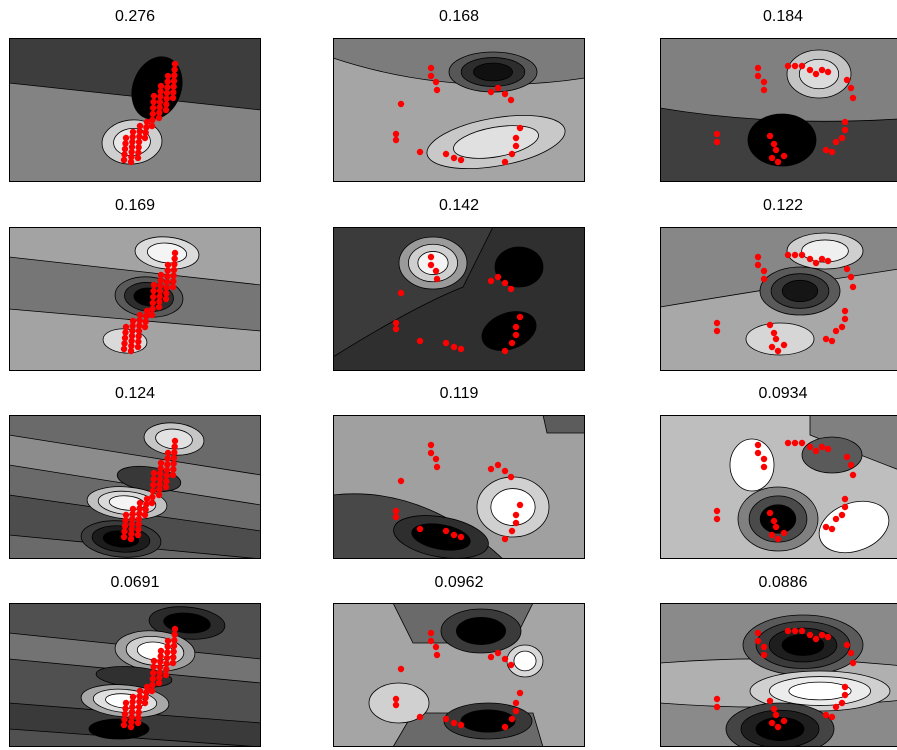 The width and height of the screenshot is (897, 750). Describe the element at coordinates (783, 393) in the screenshot. I see `panel-title: 0.0934` at that location.